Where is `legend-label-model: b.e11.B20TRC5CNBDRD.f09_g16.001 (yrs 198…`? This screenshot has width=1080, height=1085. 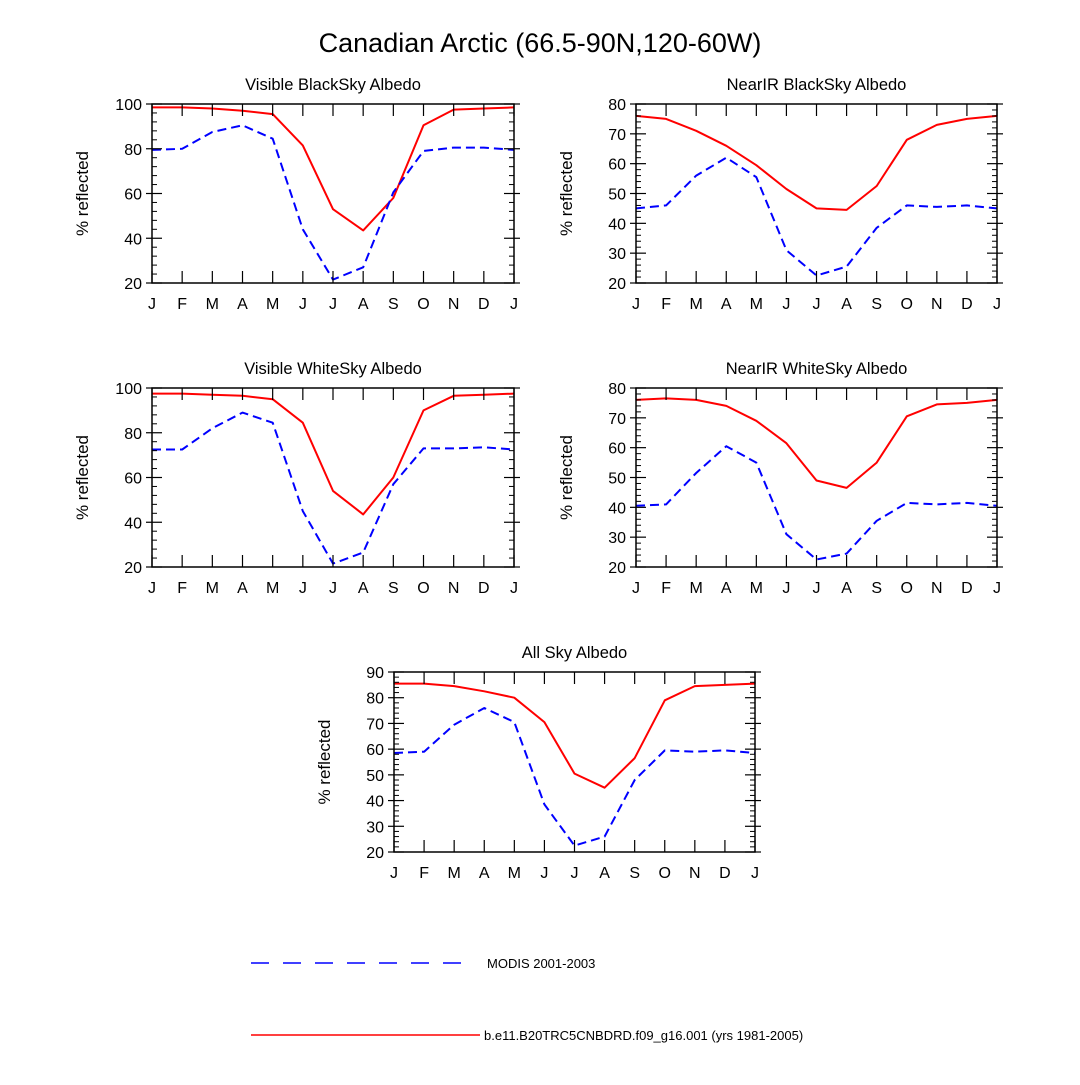
legend-label-model: b.e11.B20TRC5CNBDRD.f09_g16.001 (yrs 198… is located at coordinates (643, 1035).